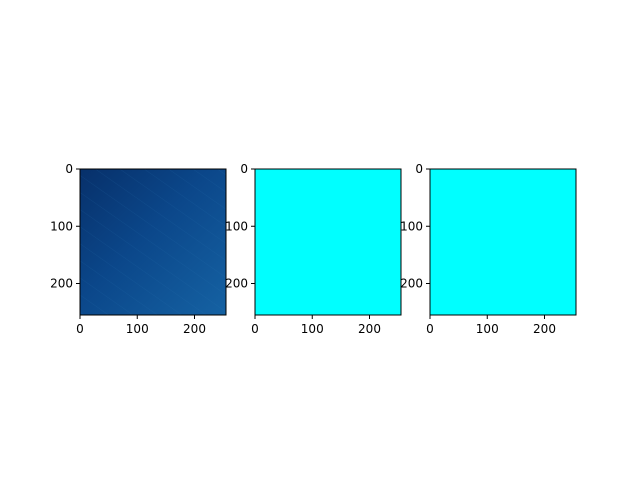  I want to click on image-texture, so click(153, 242).